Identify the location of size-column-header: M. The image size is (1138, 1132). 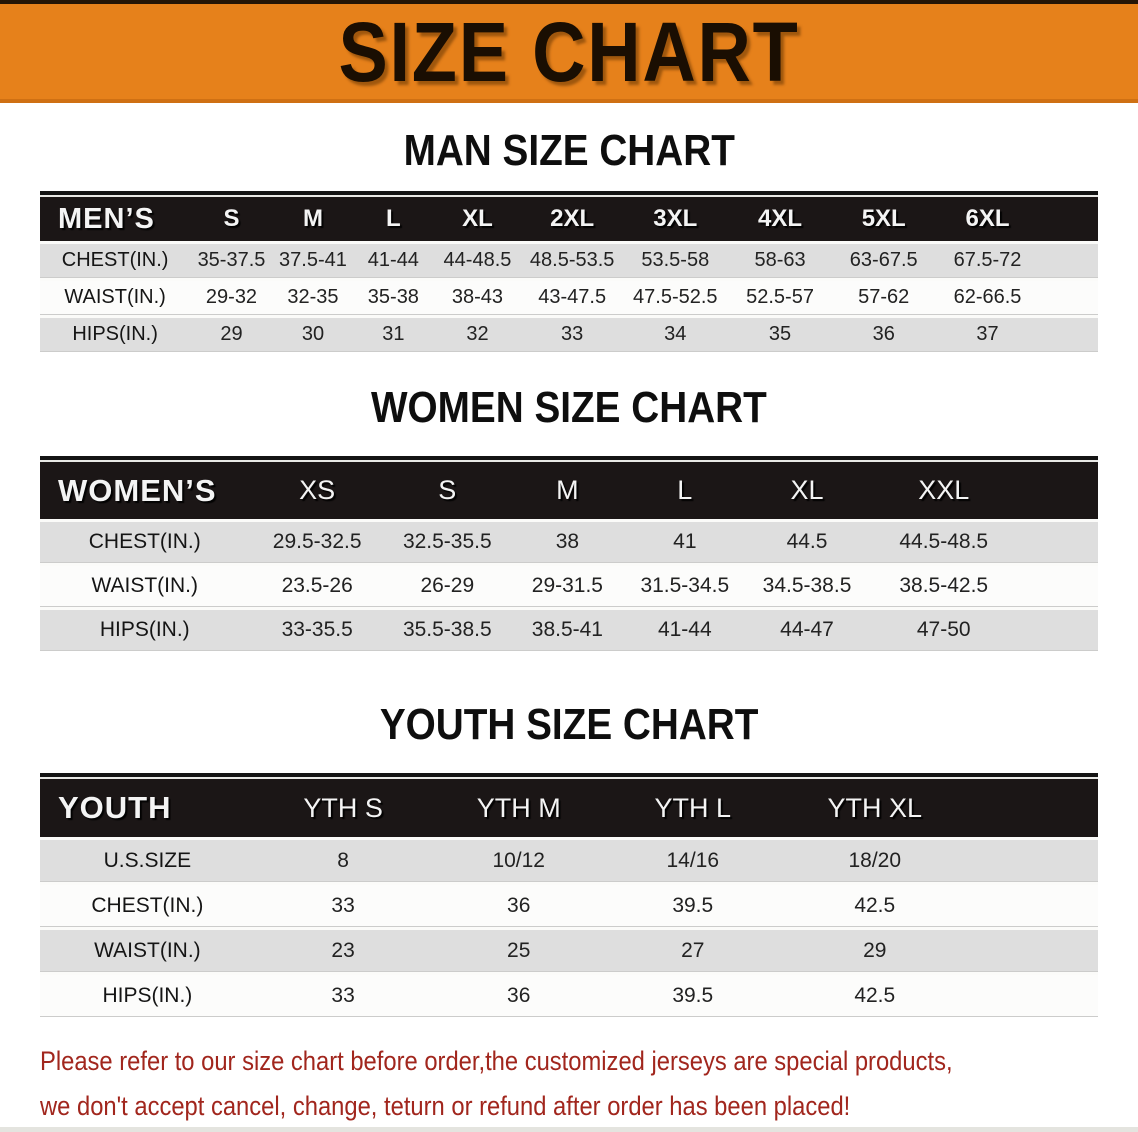
(567, 489).